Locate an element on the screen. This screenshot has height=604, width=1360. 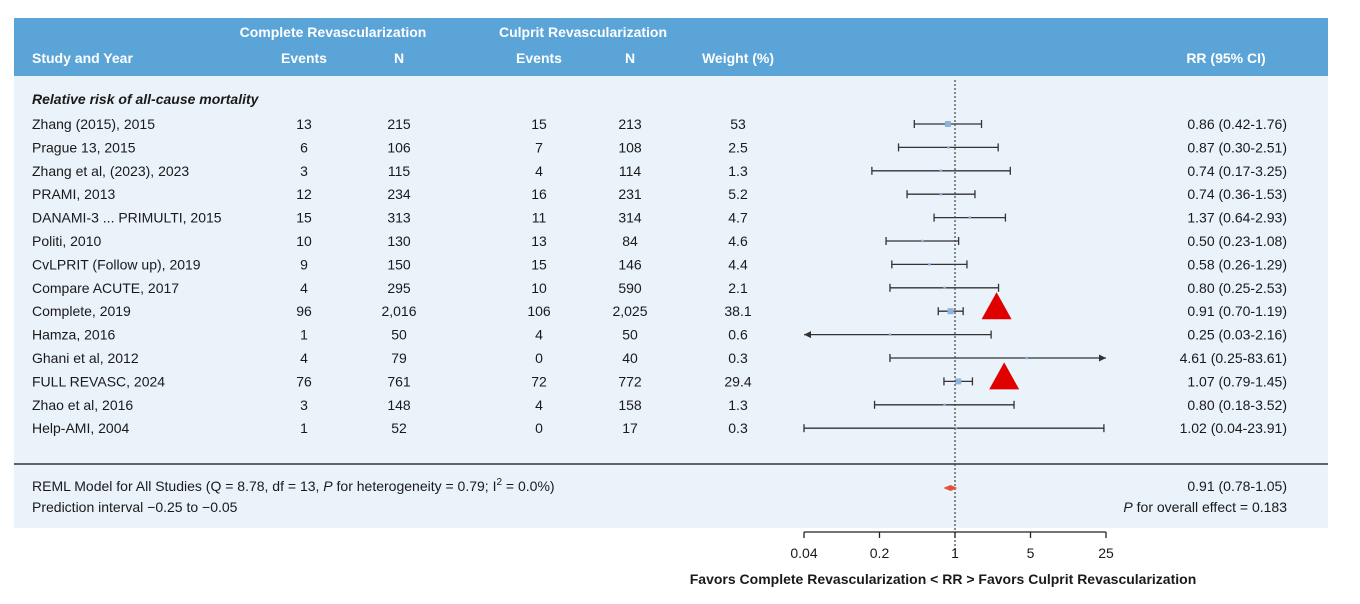
study-n-p-cell: 50 is located at coordinates (630, 335).